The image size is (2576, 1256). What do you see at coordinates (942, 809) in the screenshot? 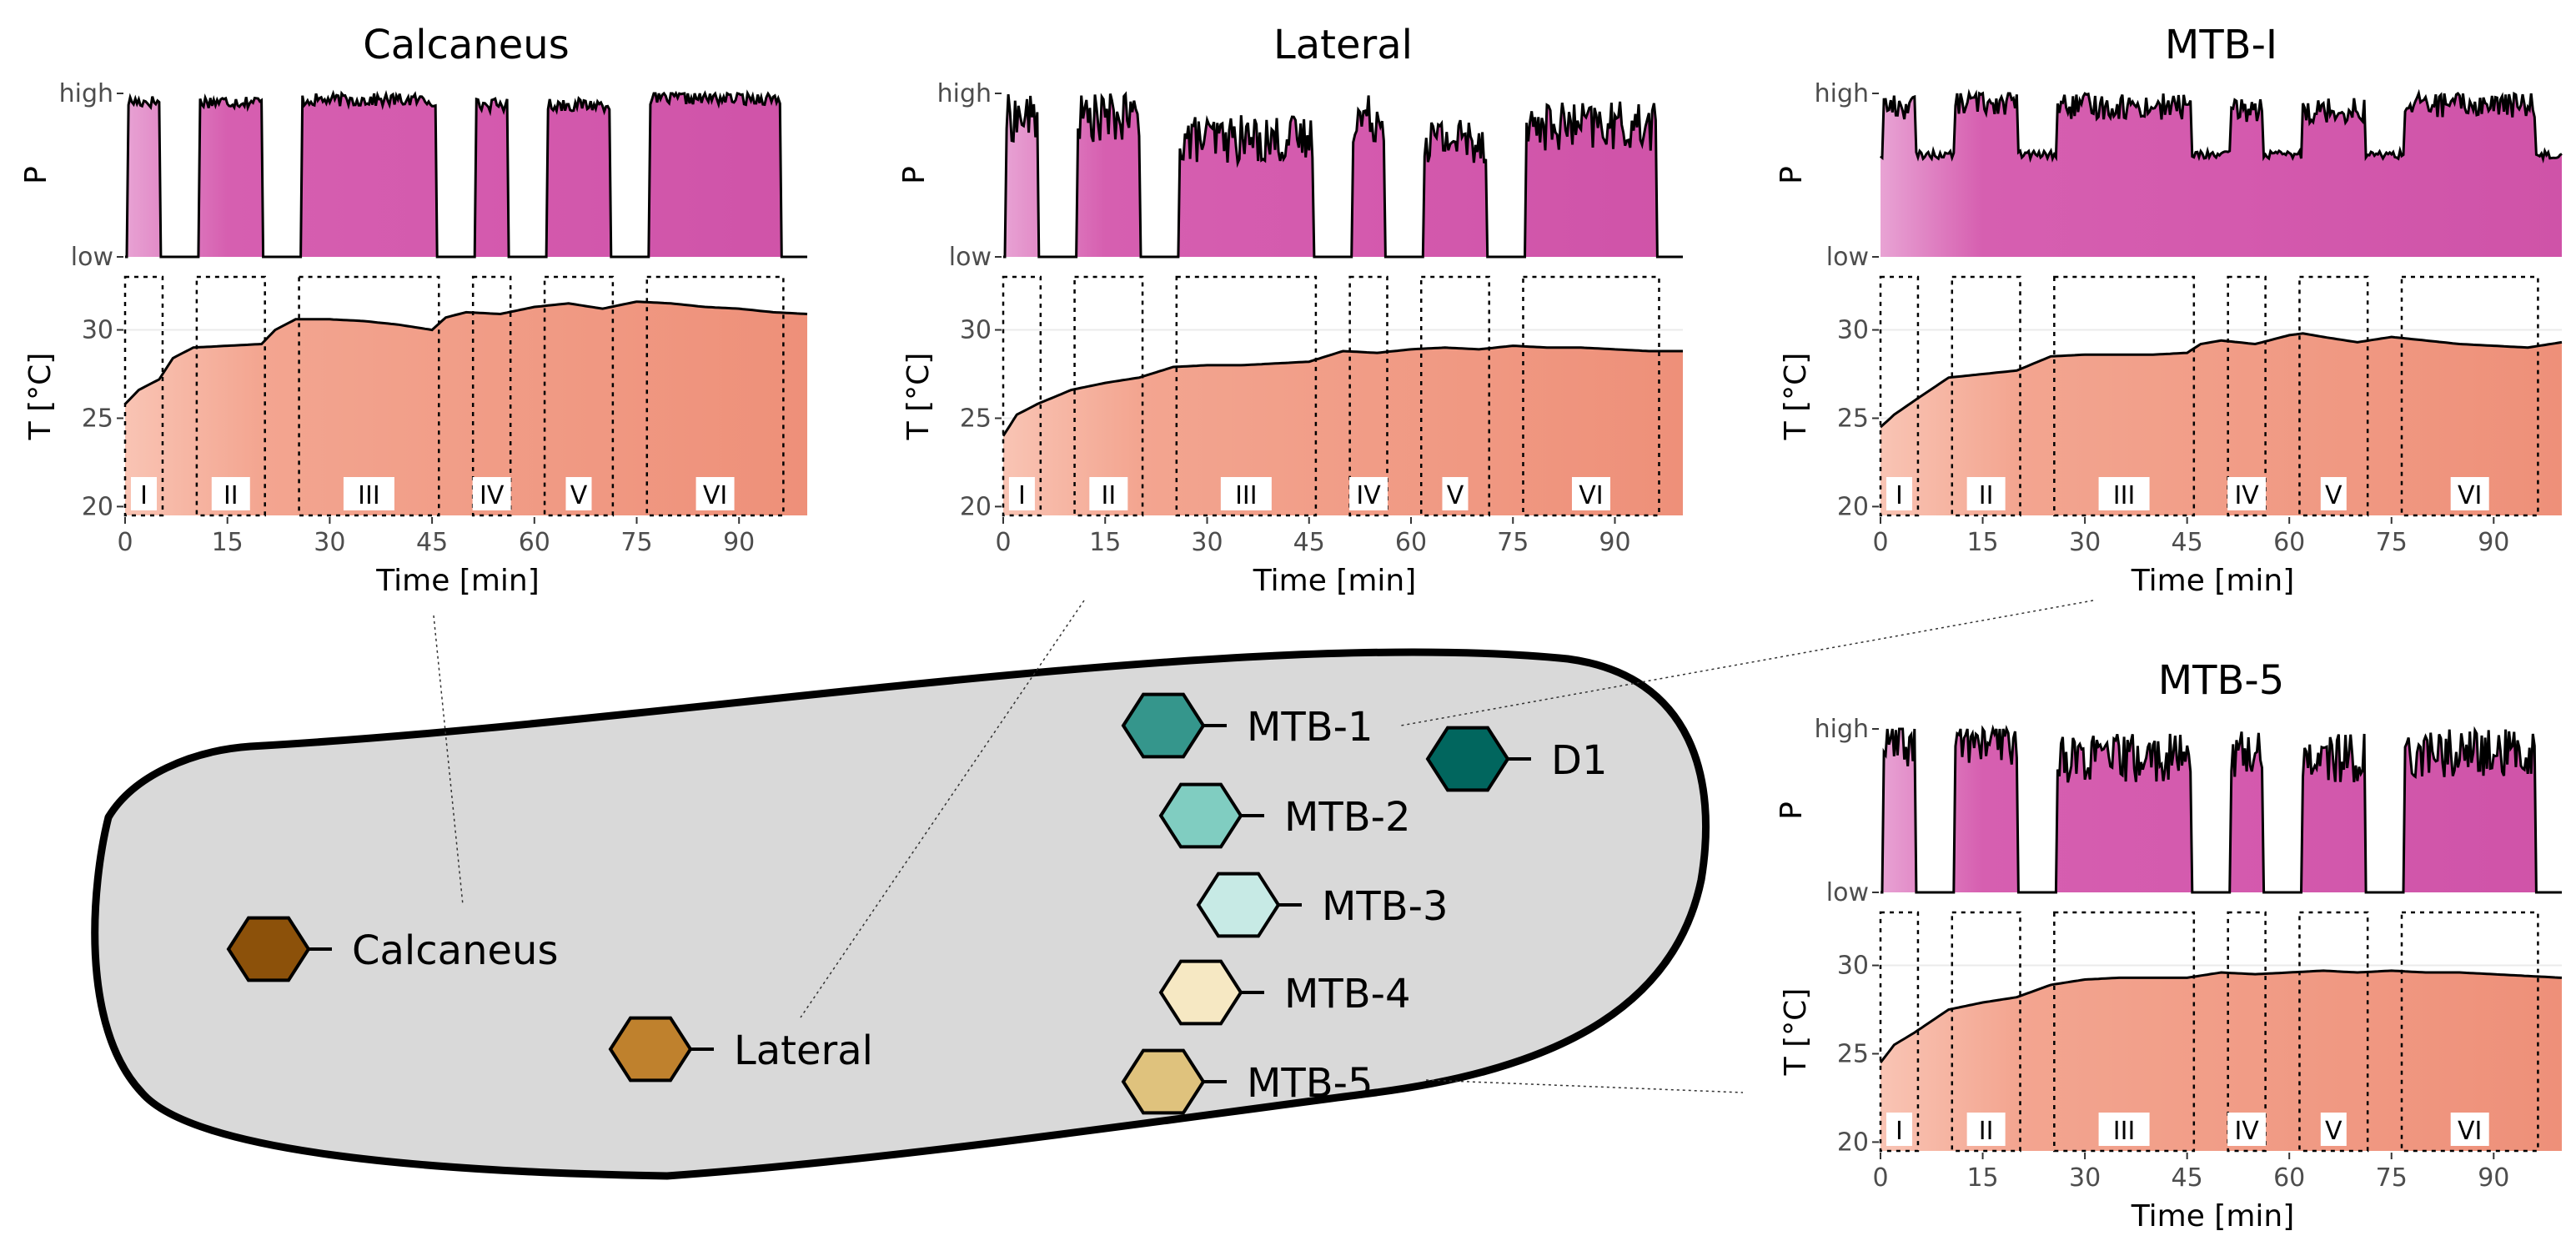
I see `connector-lateral` at bounding box center [942, 809].